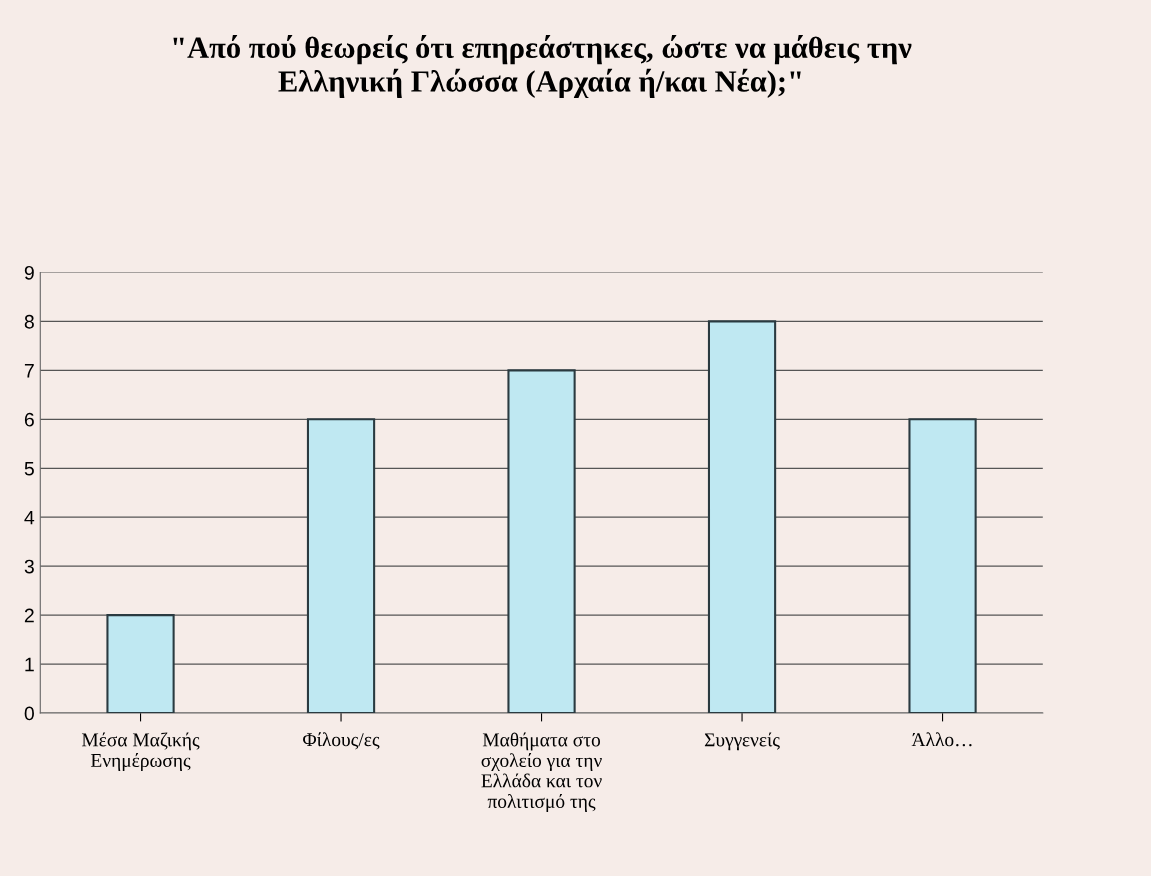  Describe the element at coordinates (29, 419) in the screenshot. I see `y-tick-label: 6` at that location.